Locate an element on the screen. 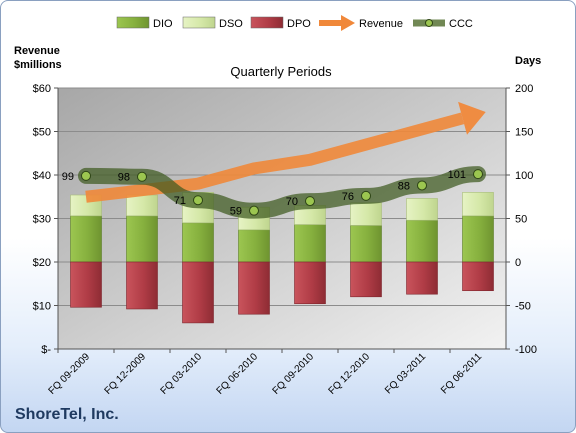 The width and height of the screenshot is (576, 433). left-tick-label: $20 is located at coordinates (42, 263).